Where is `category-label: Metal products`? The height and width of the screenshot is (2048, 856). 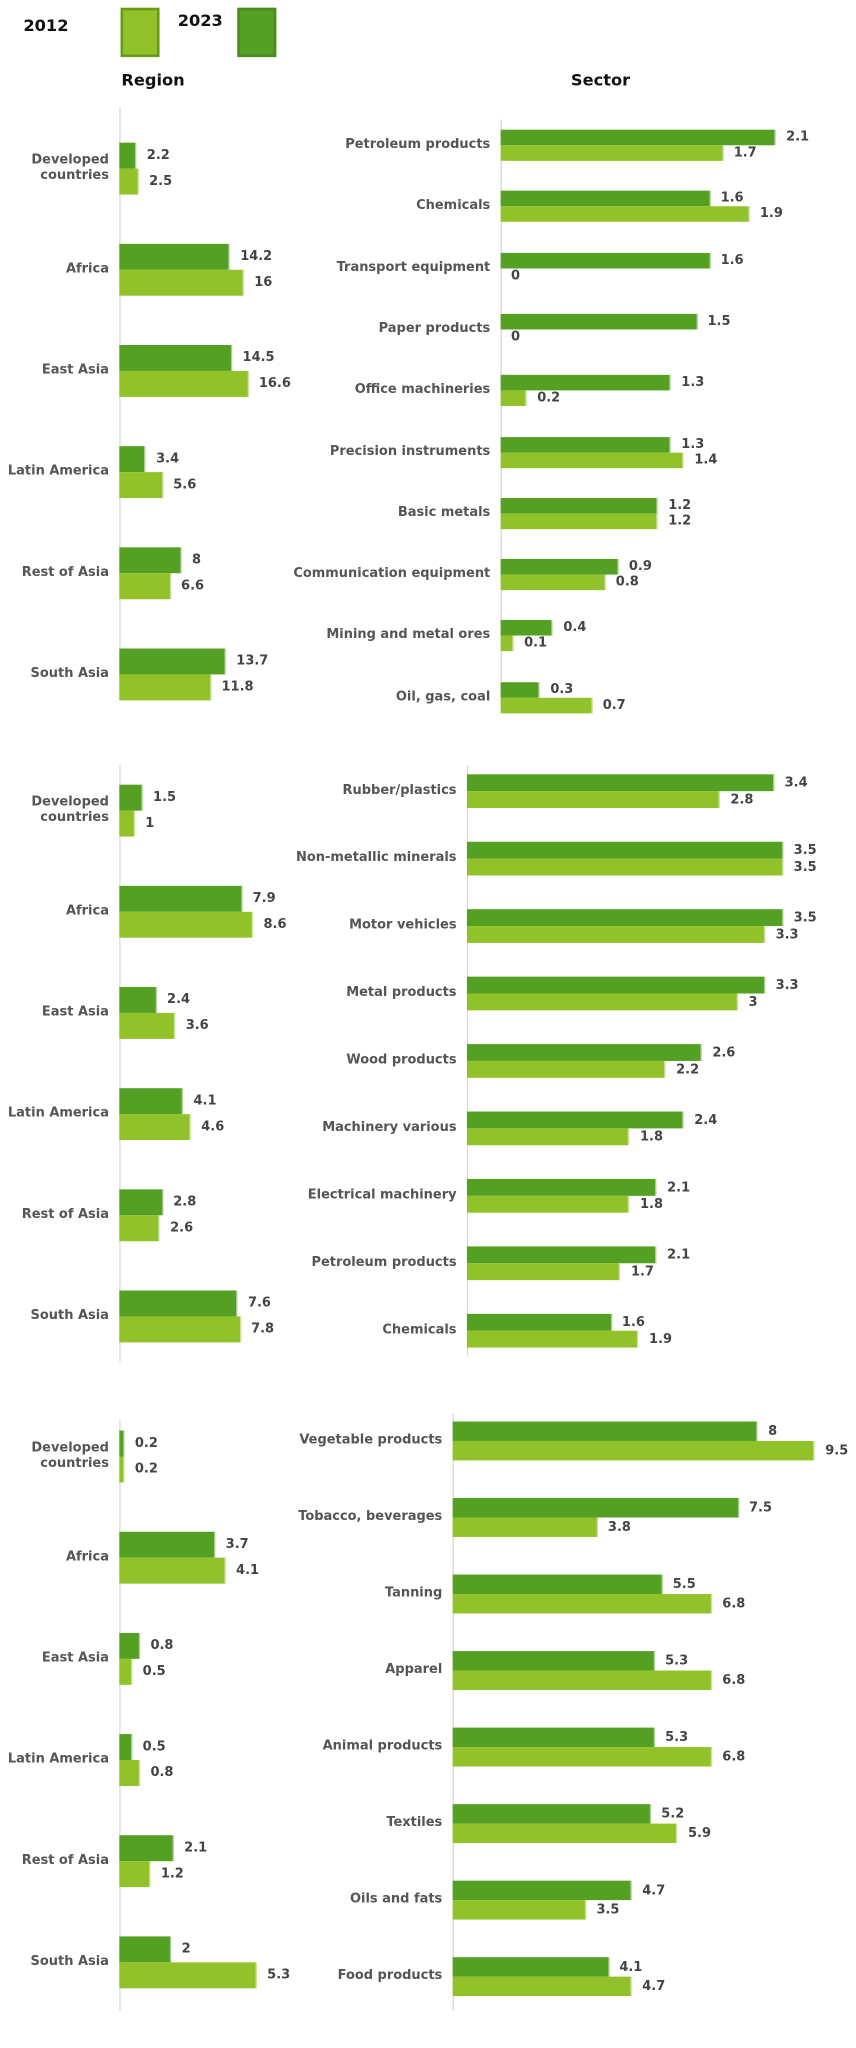
category-label: Metal products is located at coordinates (401, 992).